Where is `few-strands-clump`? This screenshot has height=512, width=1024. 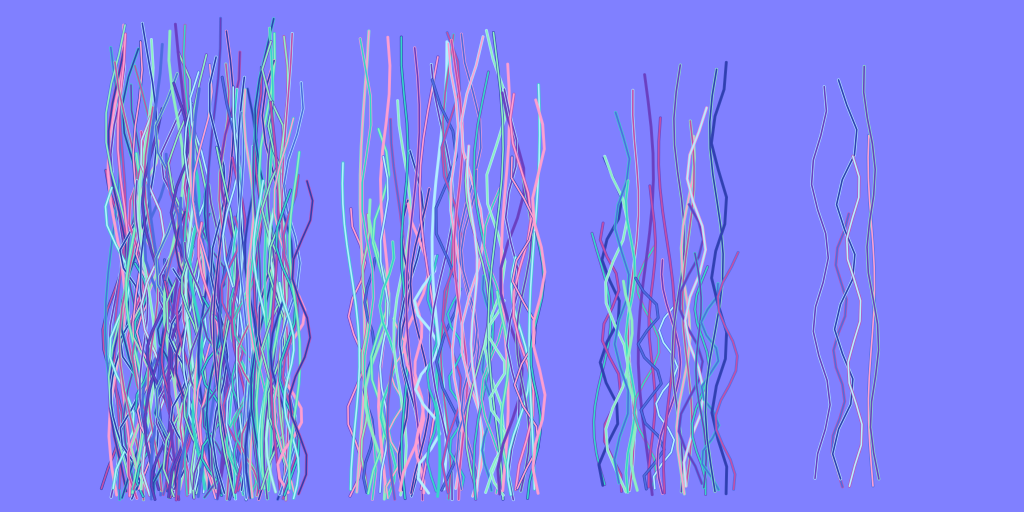 few-strands-clump is located at coordinates (845, 276).